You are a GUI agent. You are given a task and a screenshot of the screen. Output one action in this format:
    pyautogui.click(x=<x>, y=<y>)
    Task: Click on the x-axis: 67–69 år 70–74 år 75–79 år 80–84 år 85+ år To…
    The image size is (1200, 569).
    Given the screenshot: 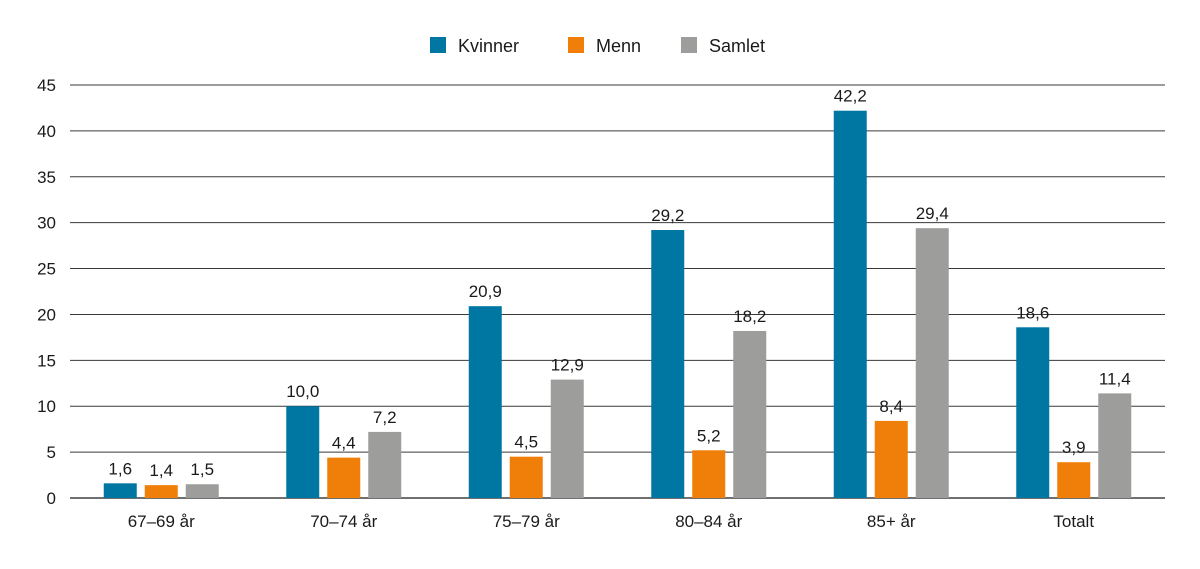 What is the action you would take?
    pyautogui.click(x=611, y=521)
    